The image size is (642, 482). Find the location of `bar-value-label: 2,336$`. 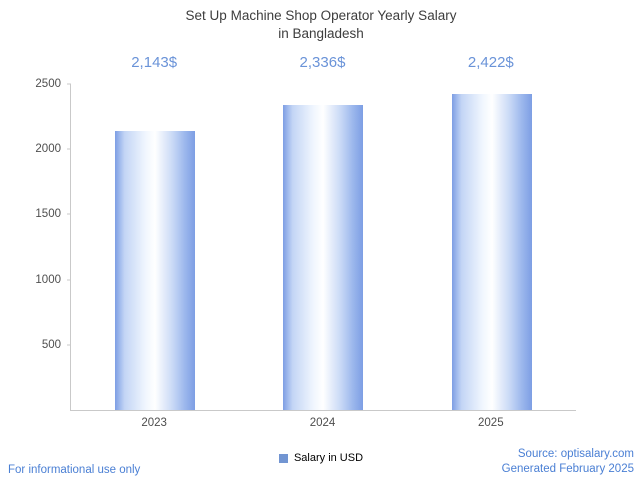

bar-value-label: 2,336$ is located at coordinates (322, 62).